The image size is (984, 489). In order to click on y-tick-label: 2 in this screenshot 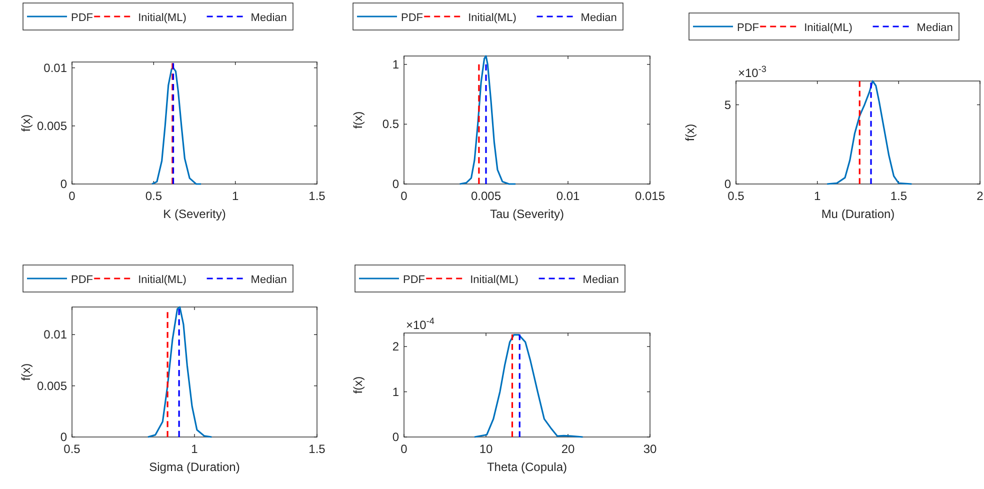, I will do `click(396, 347)`.